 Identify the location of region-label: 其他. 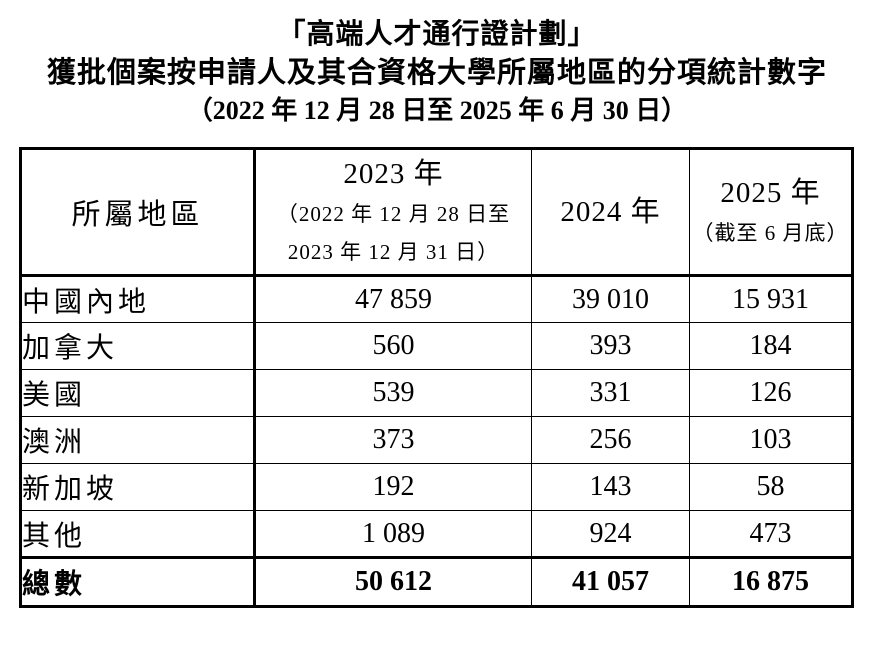
(138, 534).